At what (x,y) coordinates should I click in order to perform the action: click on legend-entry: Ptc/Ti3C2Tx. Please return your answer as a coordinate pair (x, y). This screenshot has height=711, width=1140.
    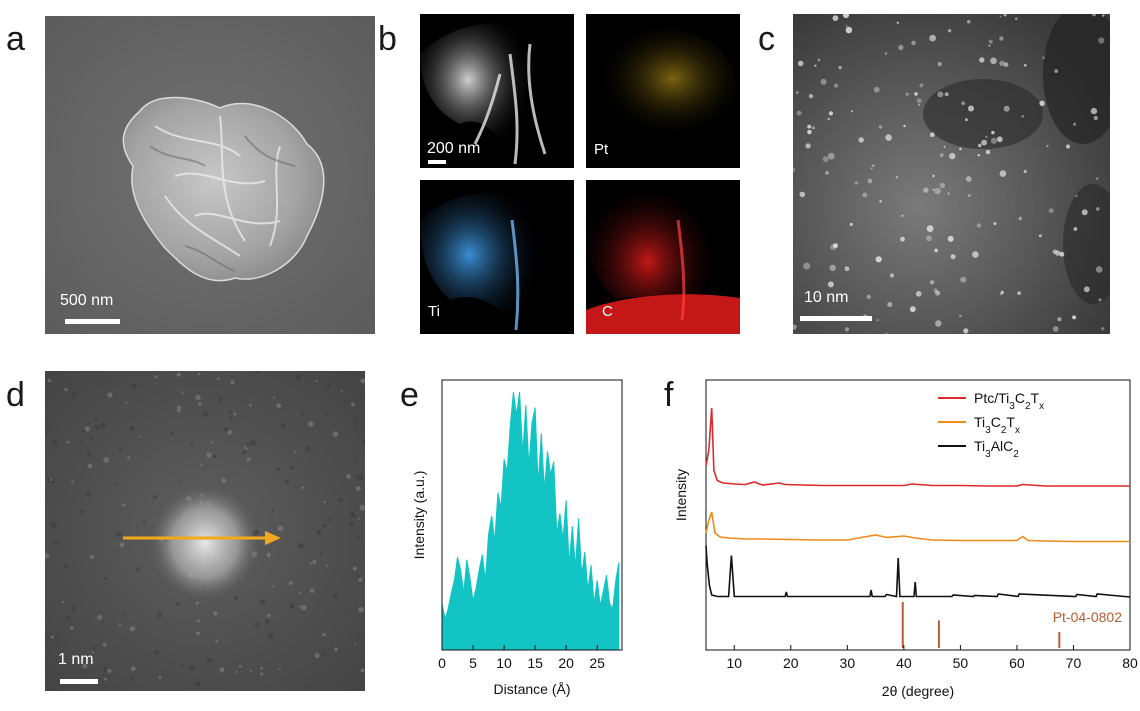
    Looking at the image, I should click on (1009, 401).